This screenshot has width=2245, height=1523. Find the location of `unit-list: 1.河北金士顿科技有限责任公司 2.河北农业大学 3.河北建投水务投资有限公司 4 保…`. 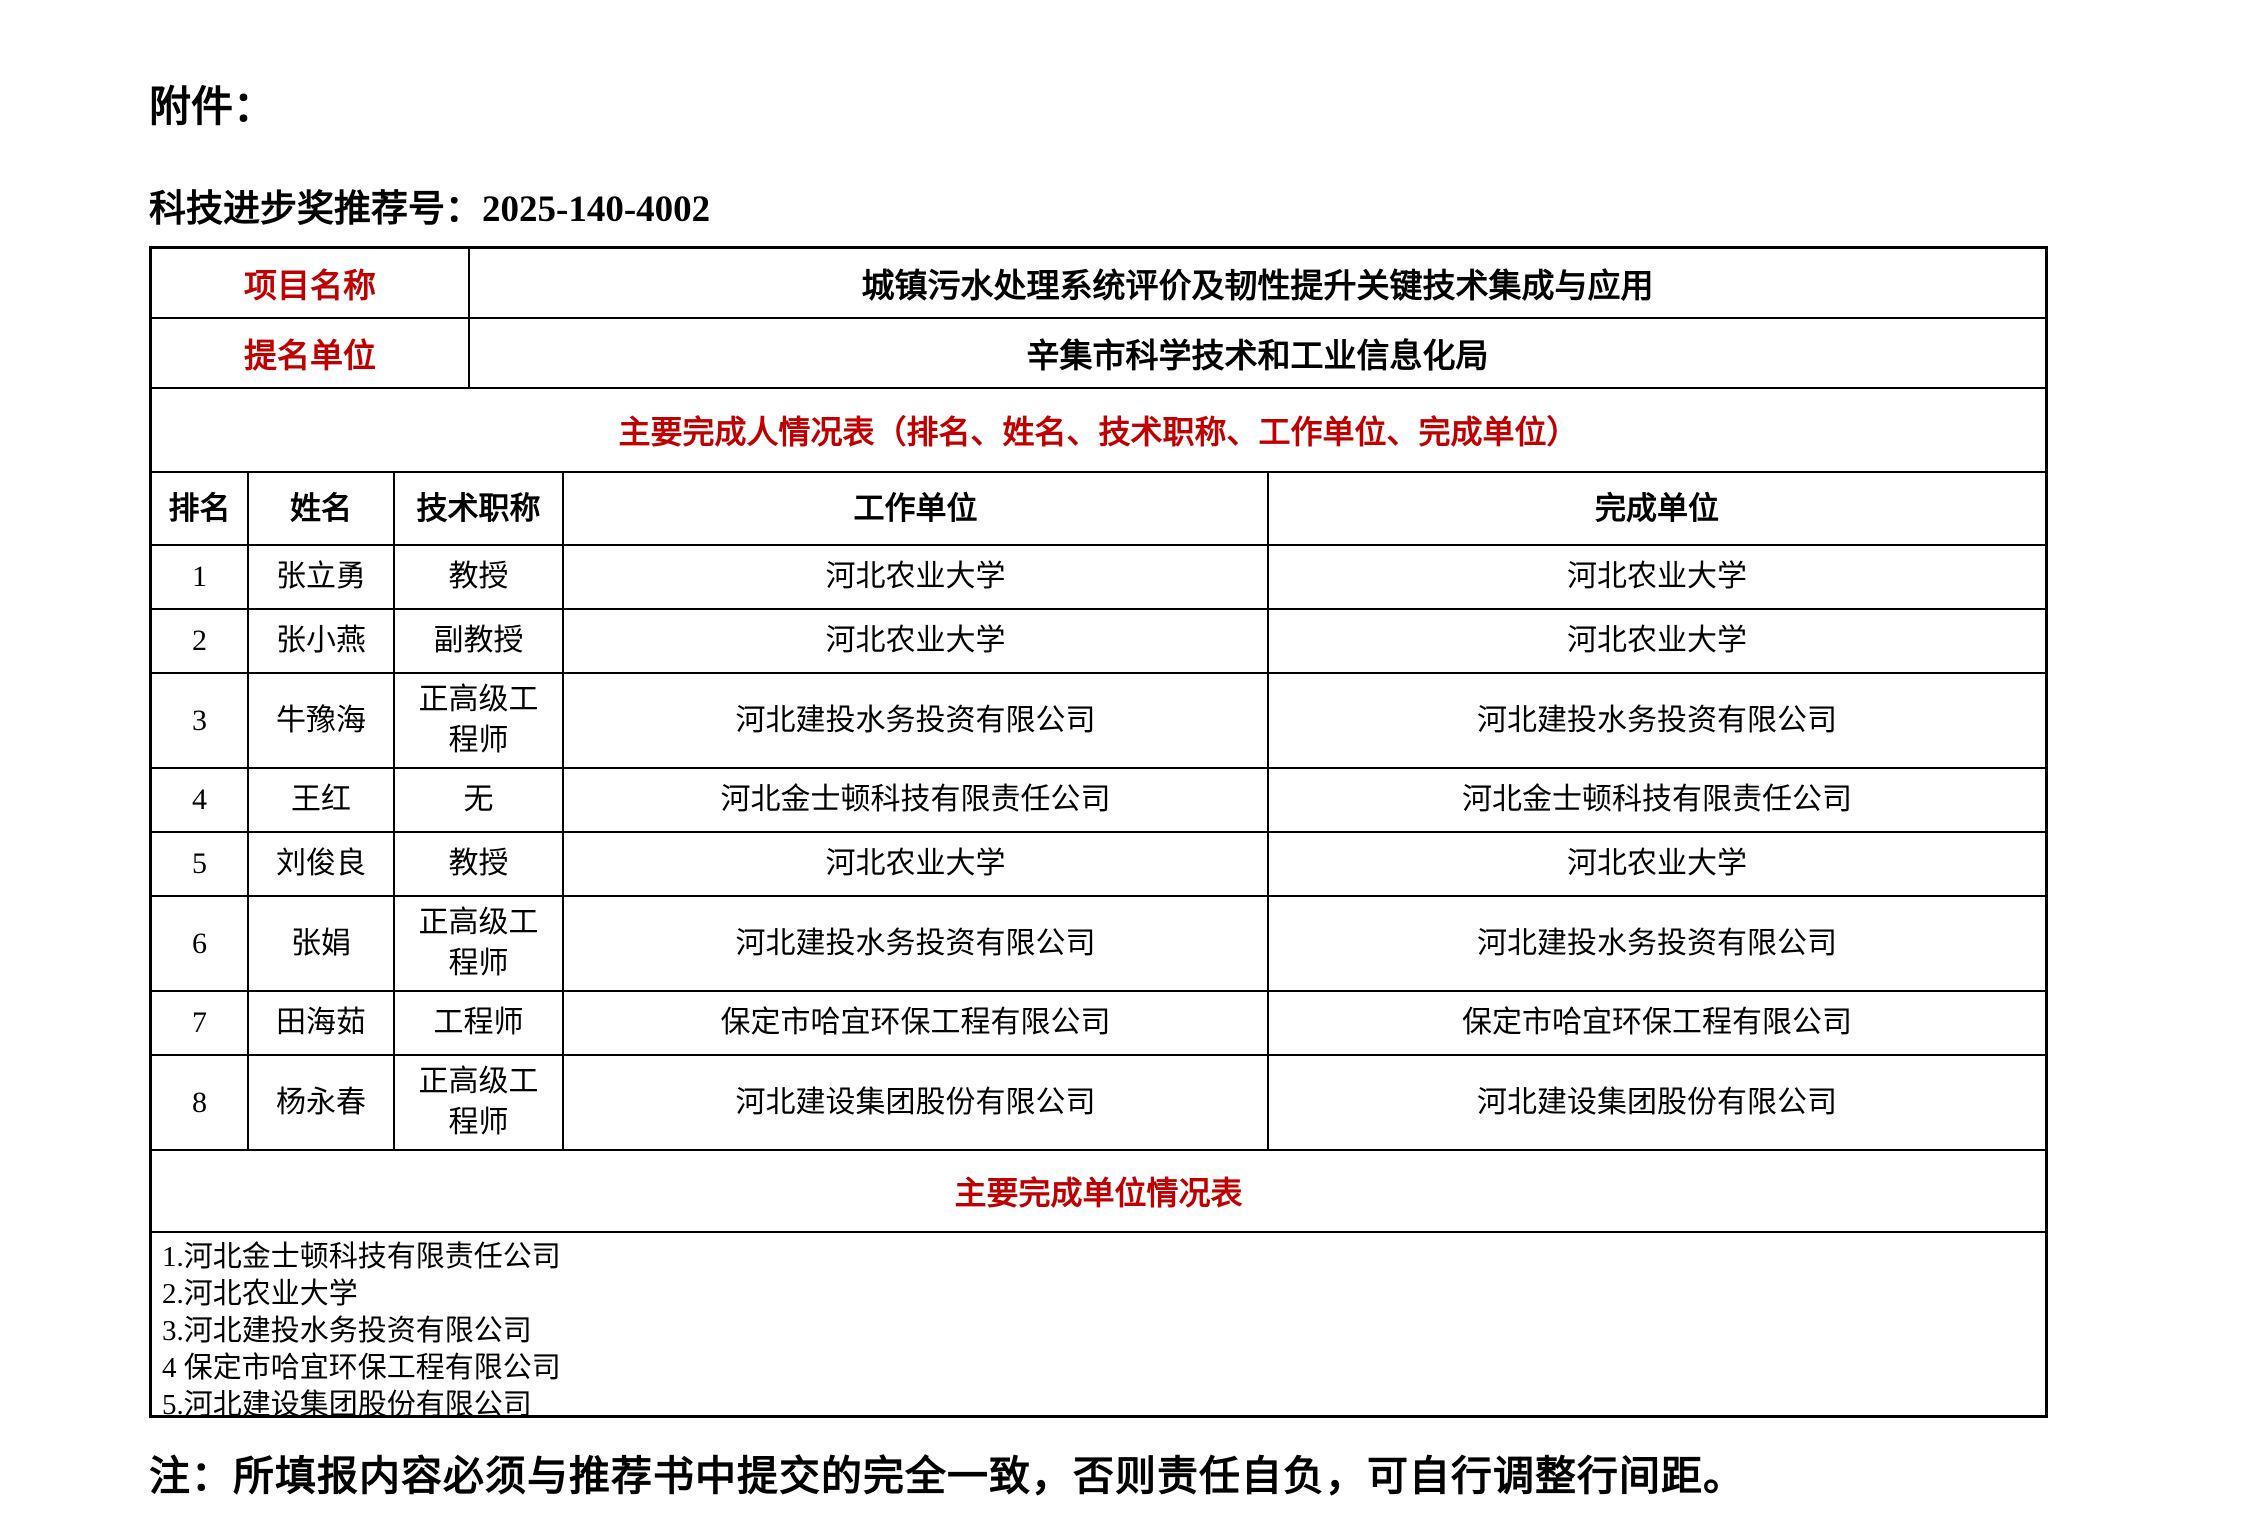

unit-list: 1.河北金士顿科技有限责任公司 2.河北农业大学 3.河北建投水务投资有限公司 4 保… is located at coordinates (1098, 1327).